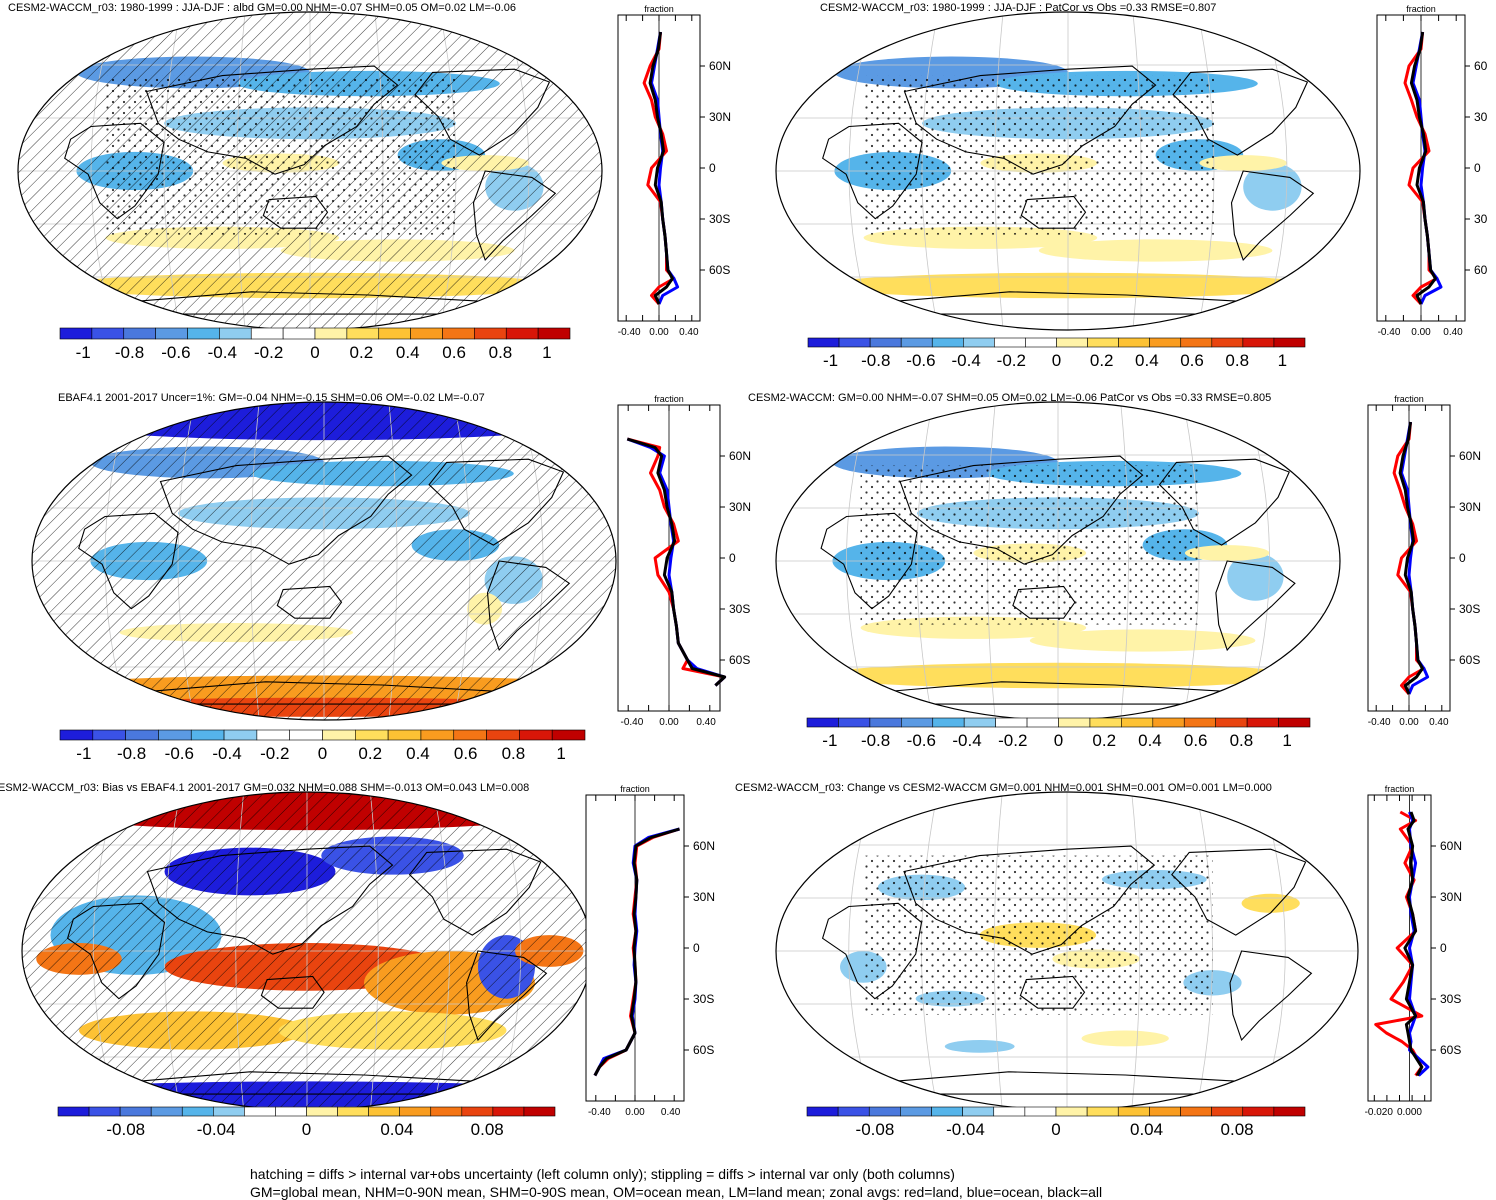 This screenshot has height=1200, width=1496. I want to click on lat-tick-label: 0, so click(712, 168).